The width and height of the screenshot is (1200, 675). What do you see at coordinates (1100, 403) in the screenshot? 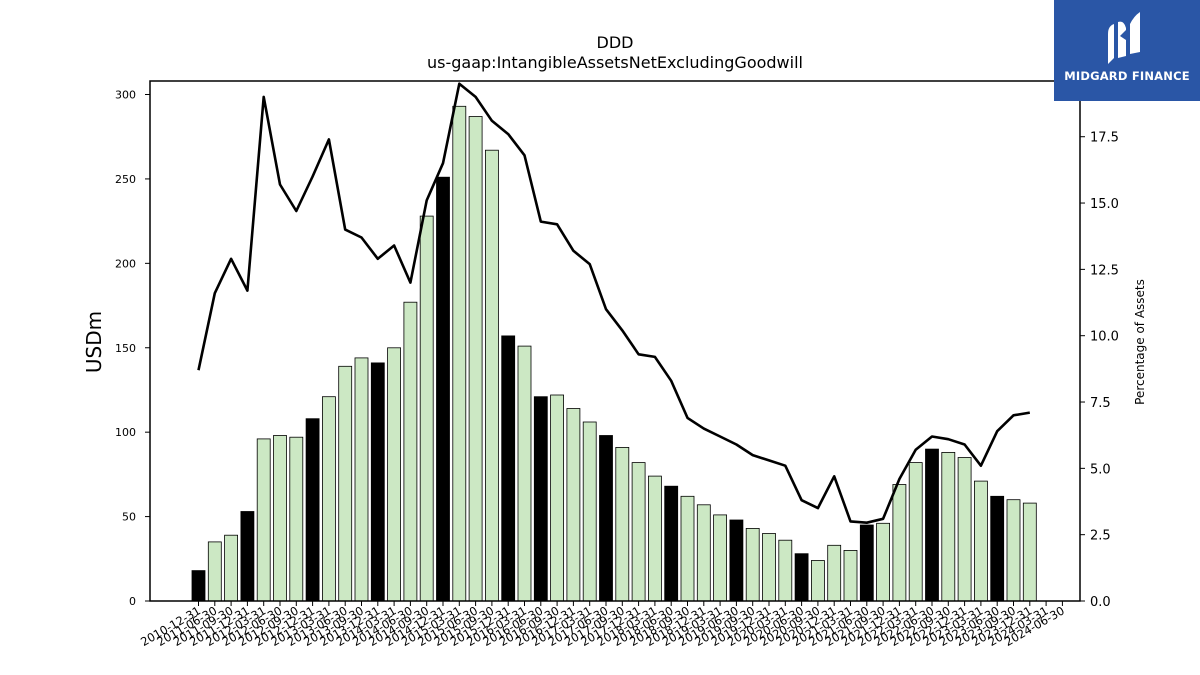
I see `y2-tick-label: 7.5` at bounding box center [1100, 403].